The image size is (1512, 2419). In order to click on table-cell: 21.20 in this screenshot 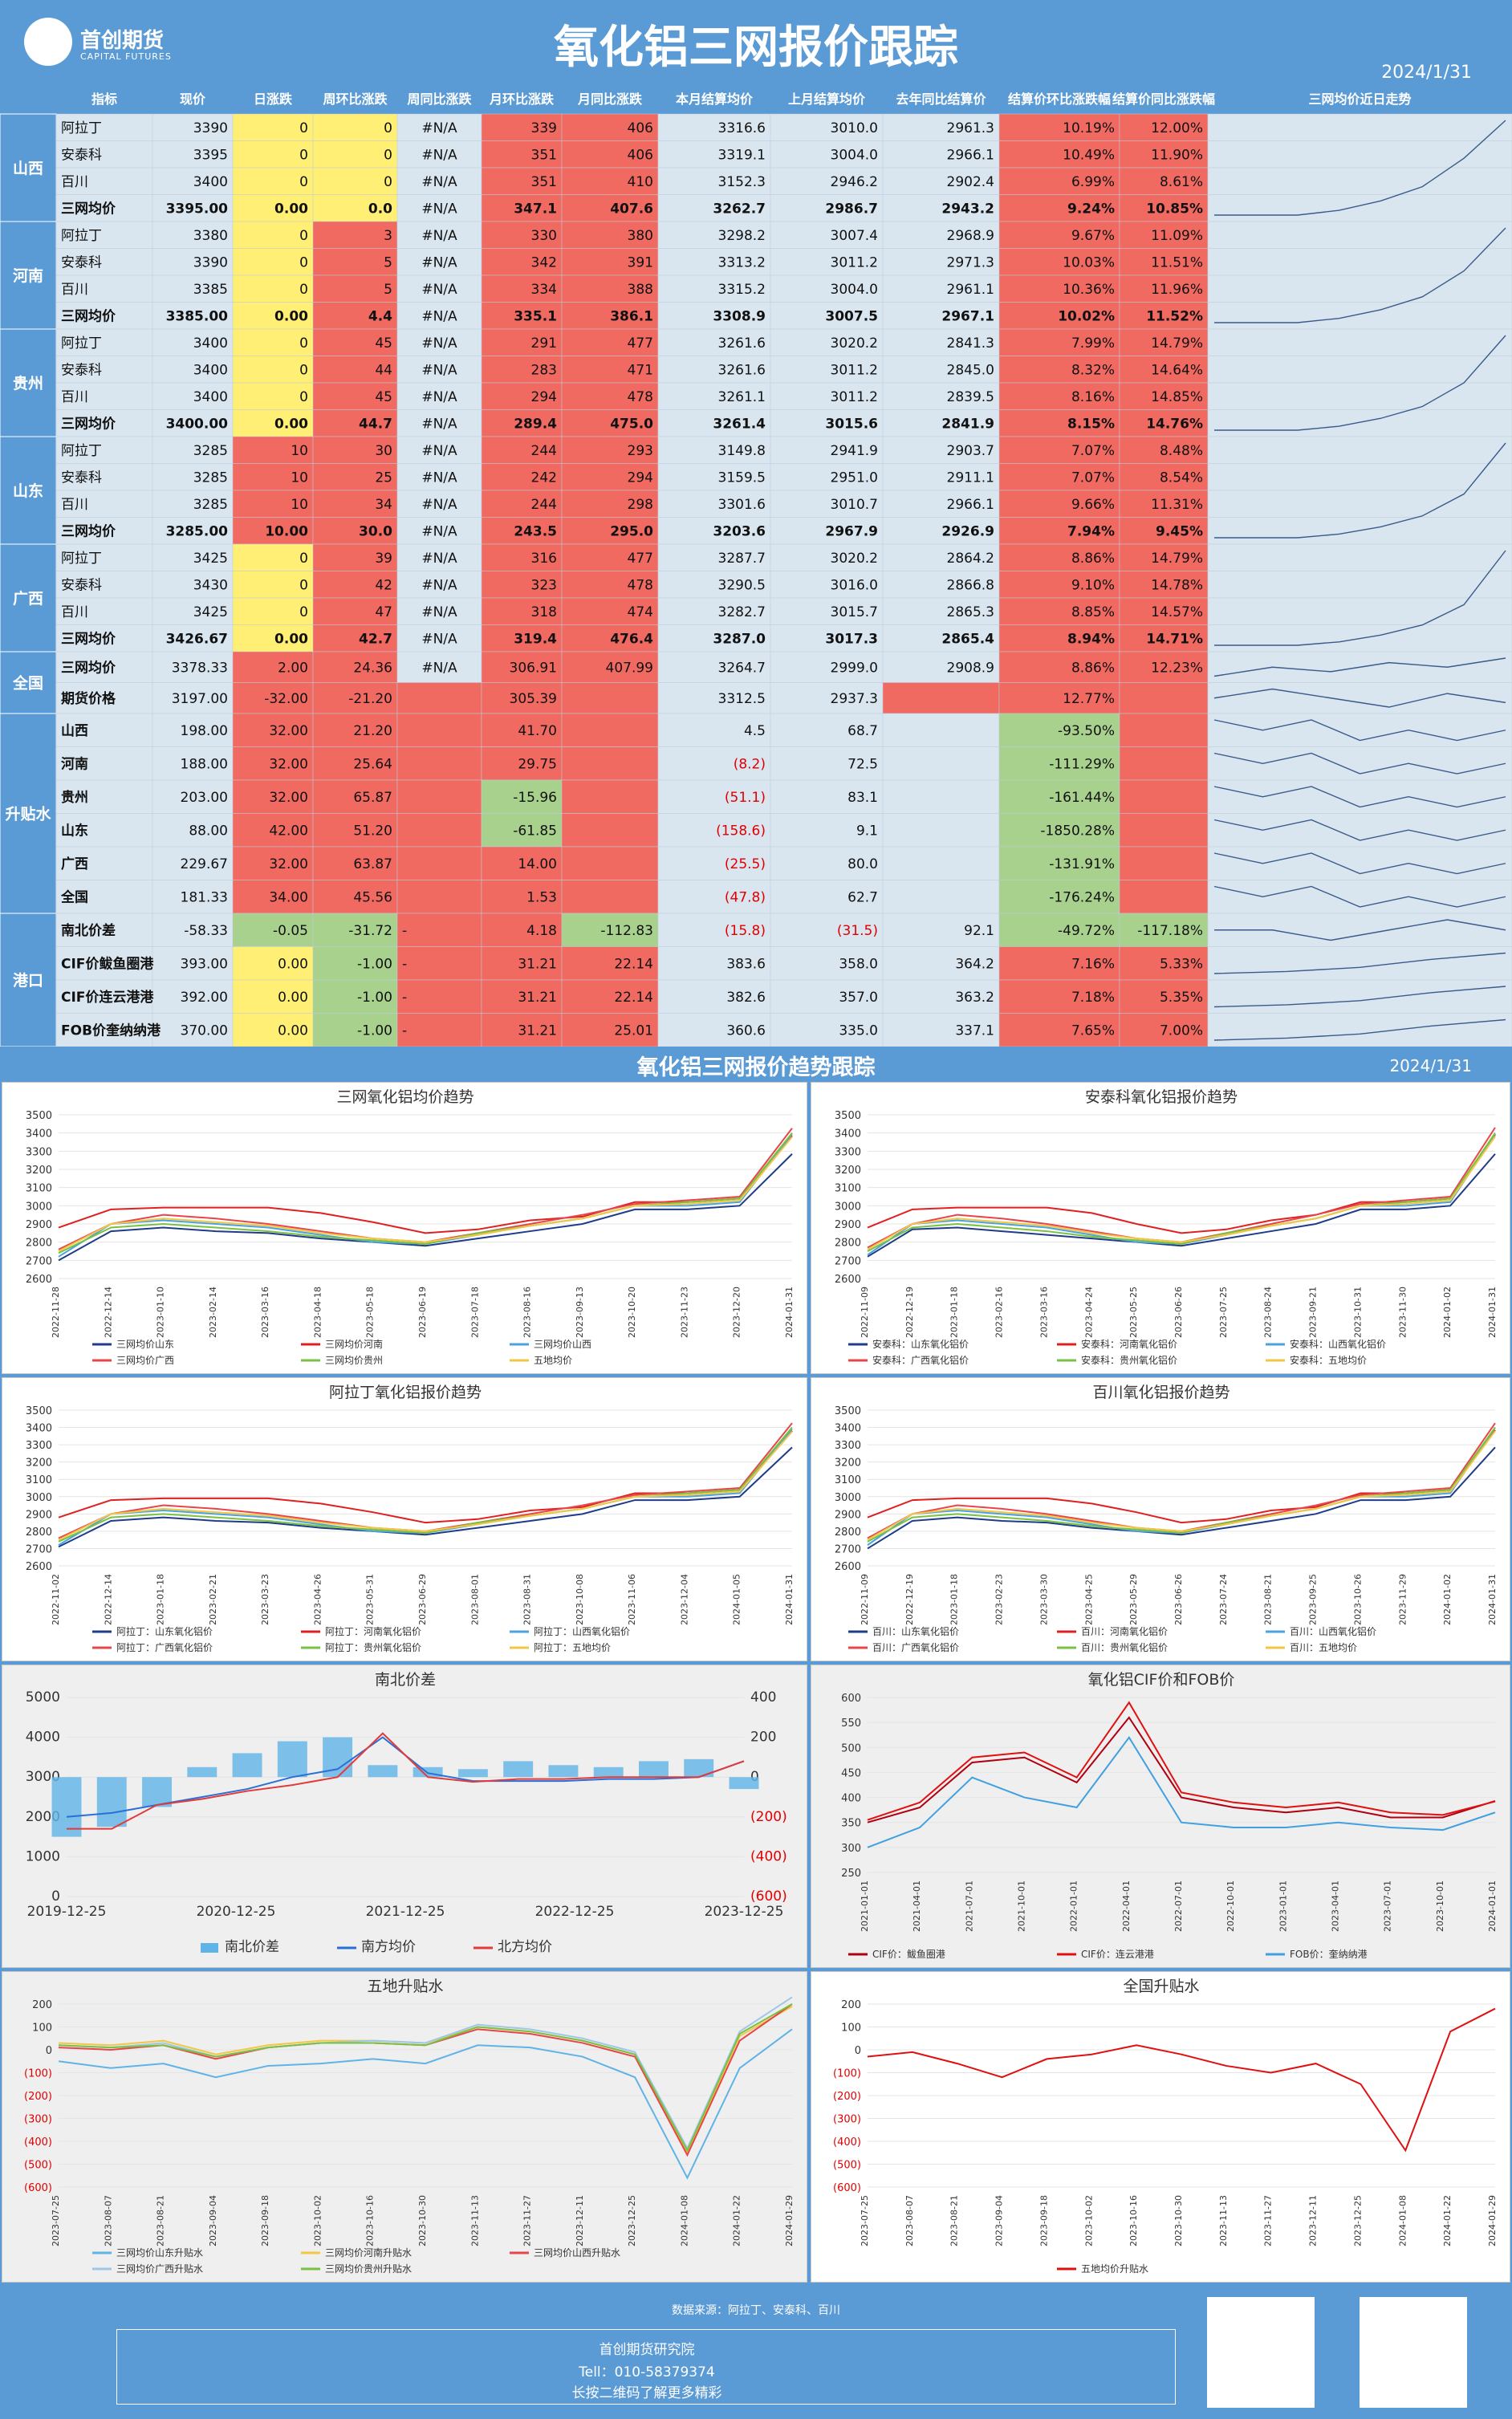, I will do `click(373, 731)`.